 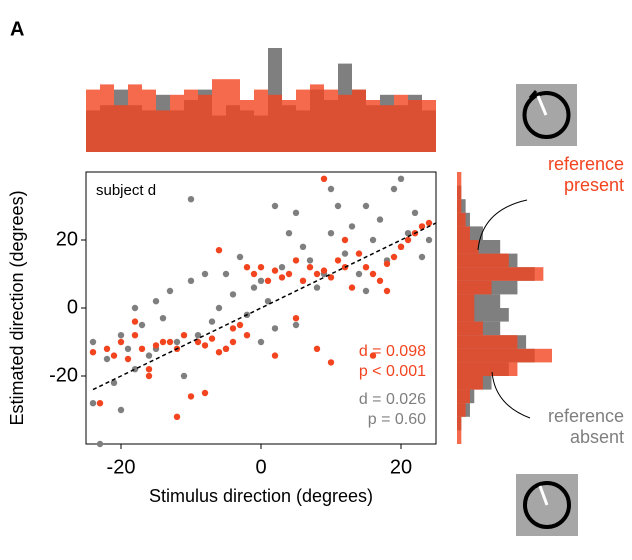 What do you see at coordinates (392, 371) in the screenshot?
I see `stat-annotation: p < 0.001` at bounding box center [392, 371].